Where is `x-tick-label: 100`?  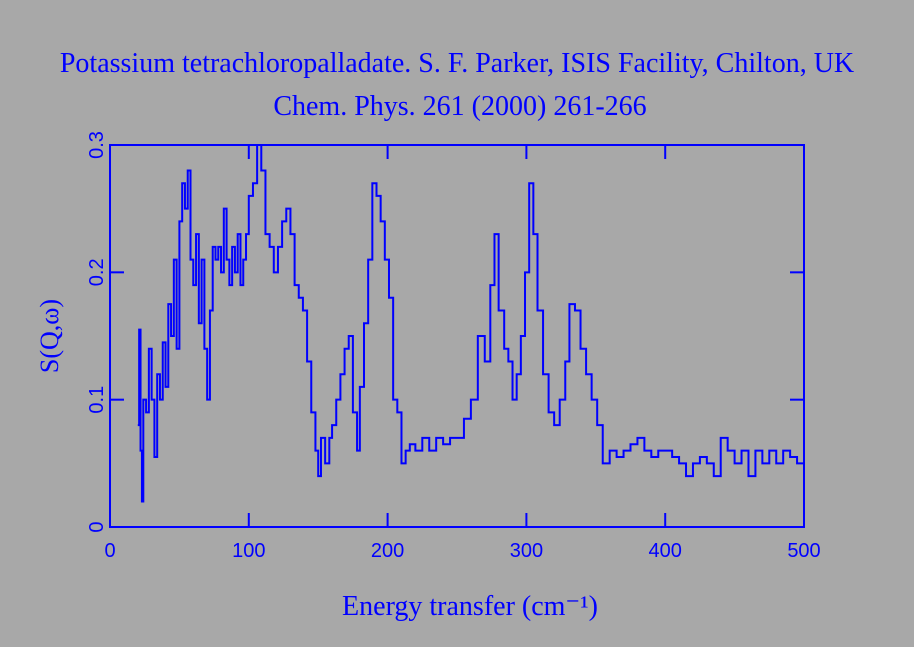 x-tick-label: 100 is located at coordinates (248, 551).